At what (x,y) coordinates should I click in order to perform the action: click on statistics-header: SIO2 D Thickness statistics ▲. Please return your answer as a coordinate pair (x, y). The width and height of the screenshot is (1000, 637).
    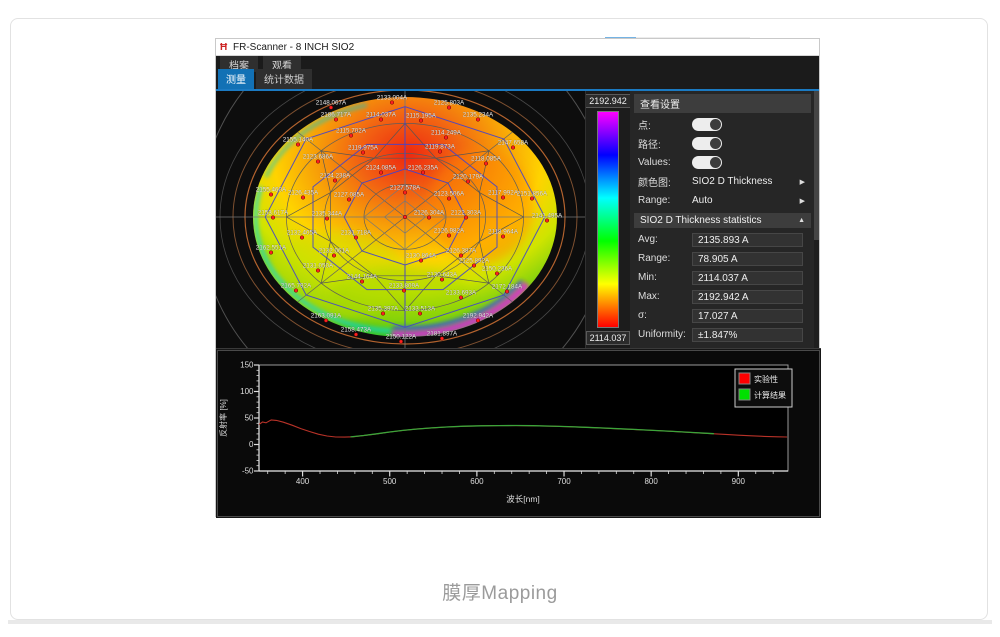
    Looking at the image, I should click on (722, 220).